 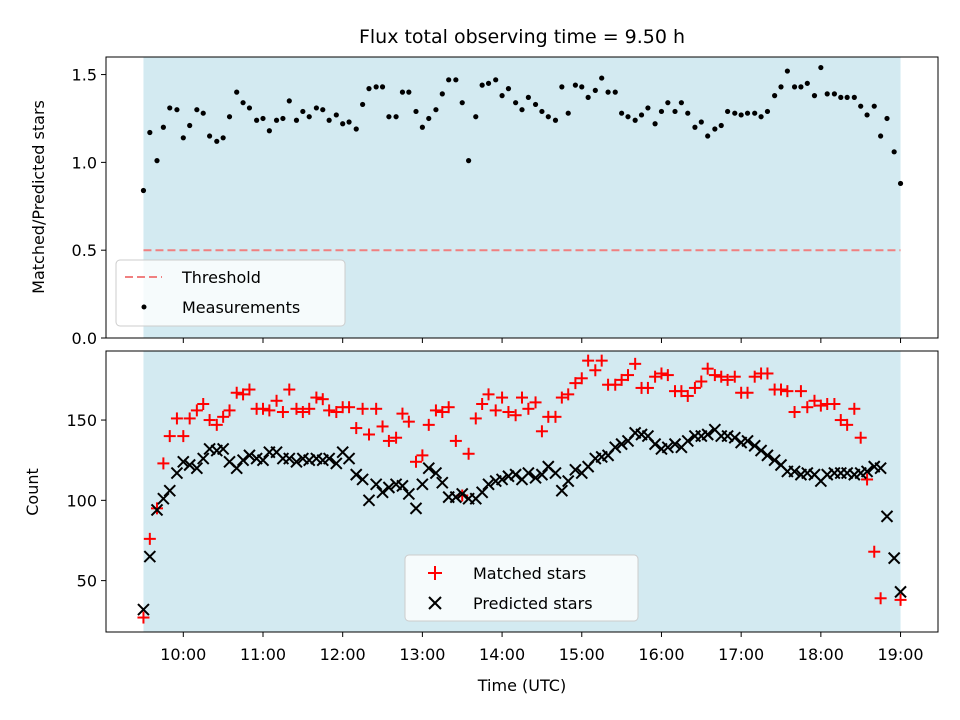 I want to click on measurements-legend-icon, so click(x=144, y=307).